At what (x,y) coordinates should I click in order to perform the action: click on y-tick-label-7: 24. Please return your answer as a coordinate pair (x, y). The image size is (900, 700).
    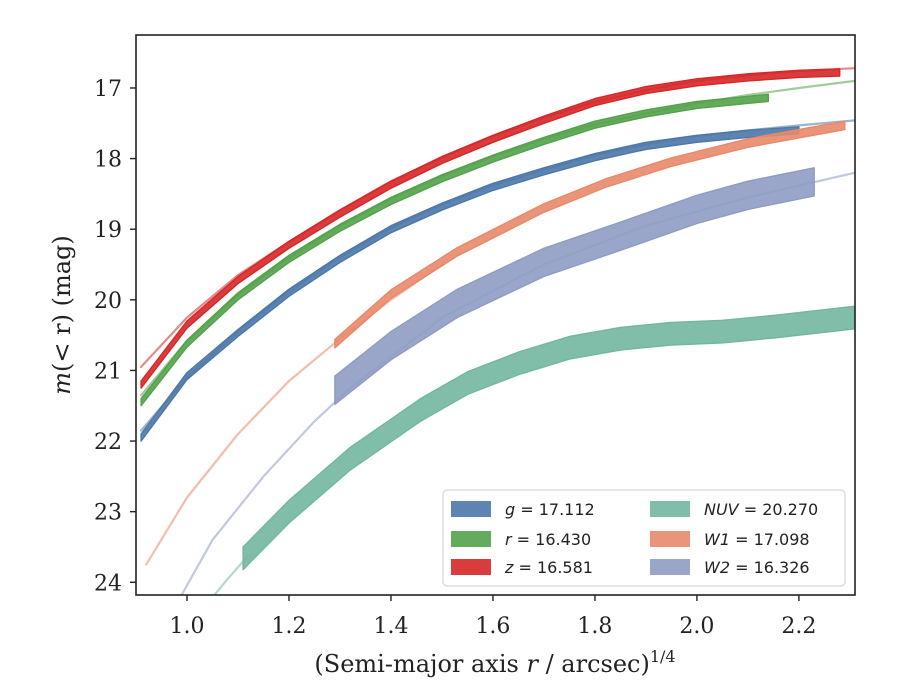
    Looking at the image, I should click on (108, 583).